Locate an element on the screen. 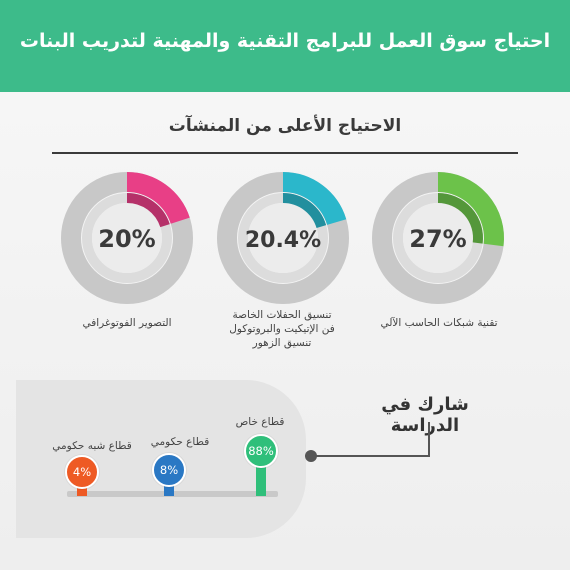 The width and height of the screenshot is (570, 570). donut-slice-networks is located at coordinates (470, 209).